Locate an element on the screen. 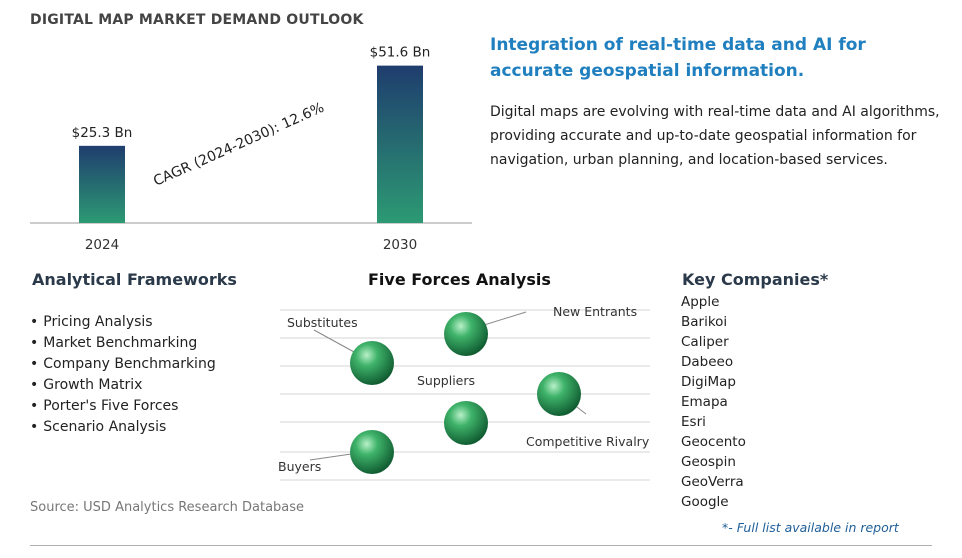 The width and height of the screenshot is (962, 558). company-item: Google is located at coordinates (705, 502).